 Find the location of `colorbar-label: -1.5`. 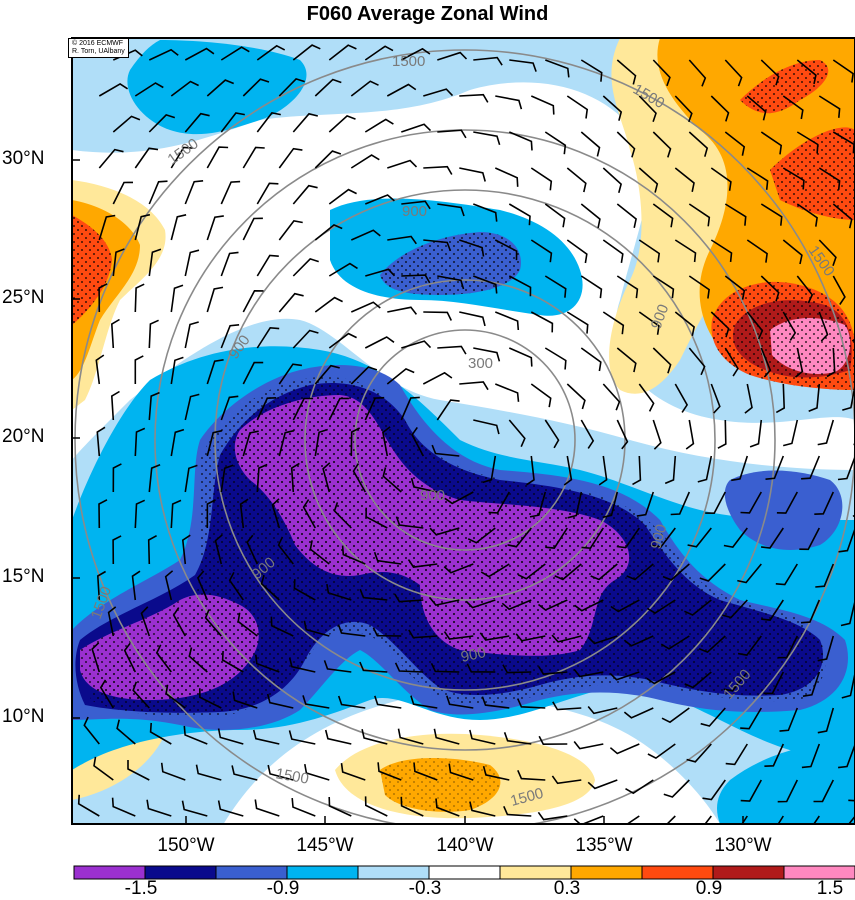

colorbar-label: -1.5 is located at coordinates (141, 888).